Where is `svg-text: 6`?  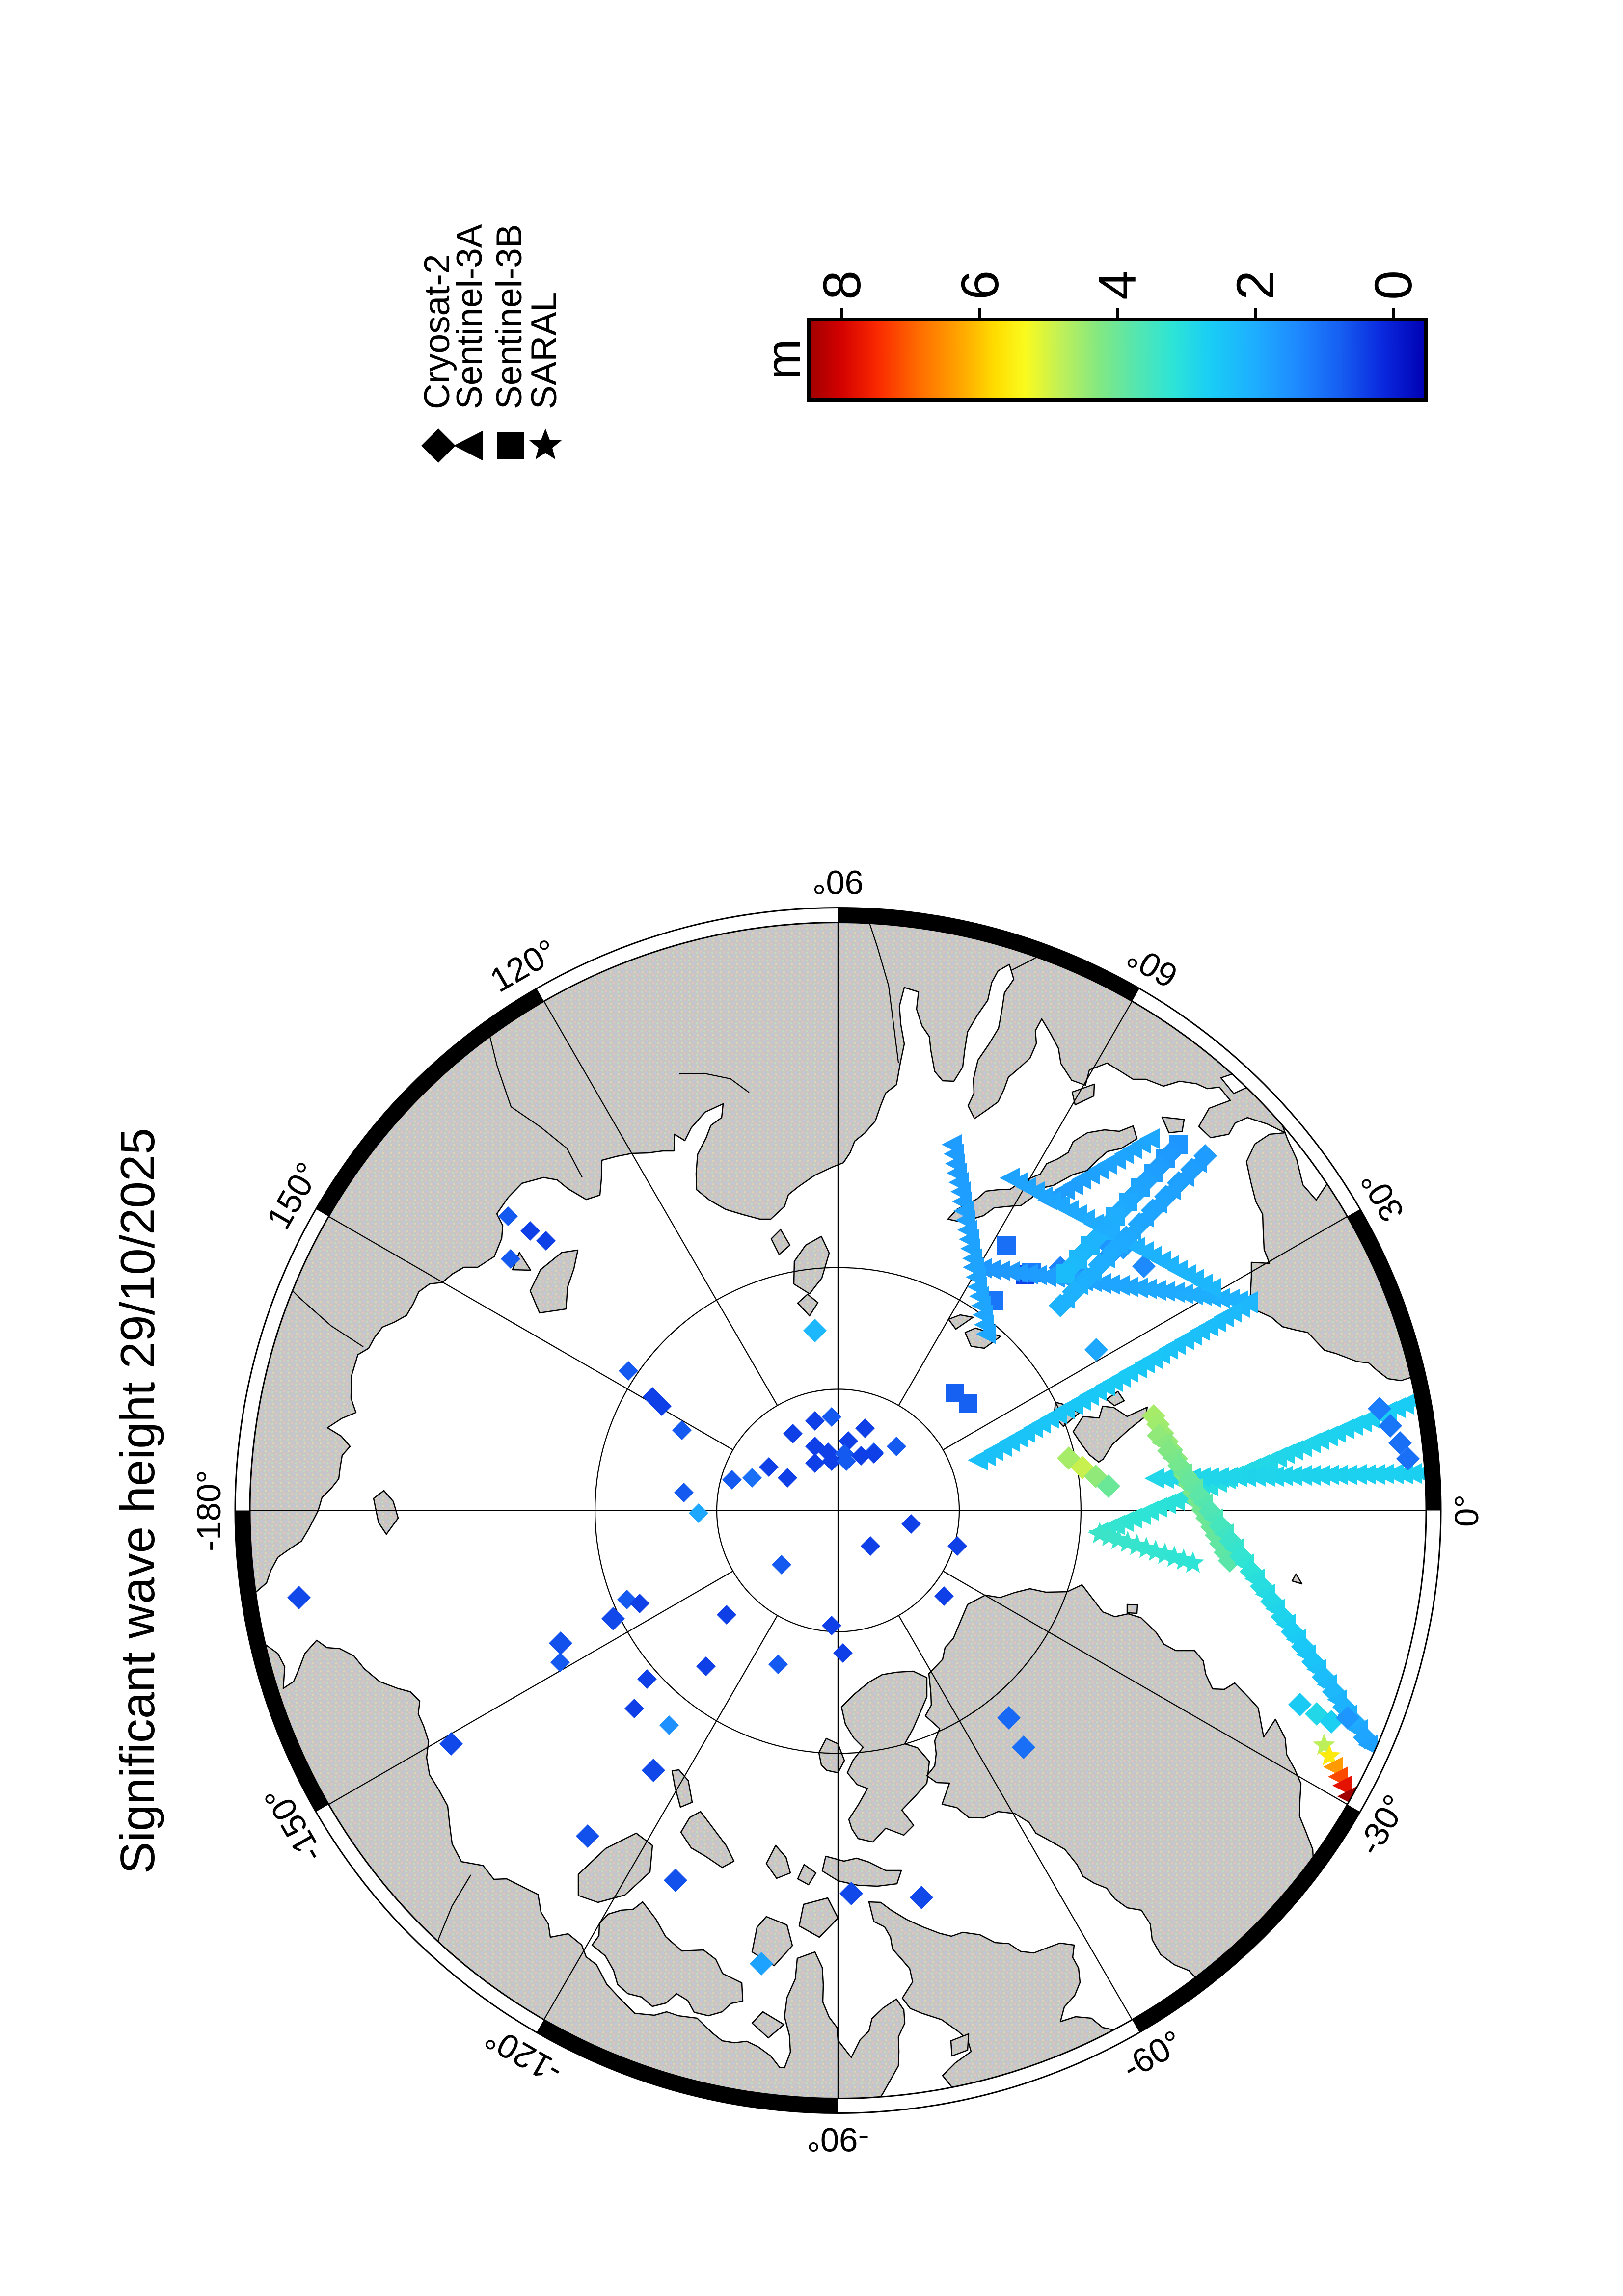
svg-text: 6 is located at coordinates (979, 285).